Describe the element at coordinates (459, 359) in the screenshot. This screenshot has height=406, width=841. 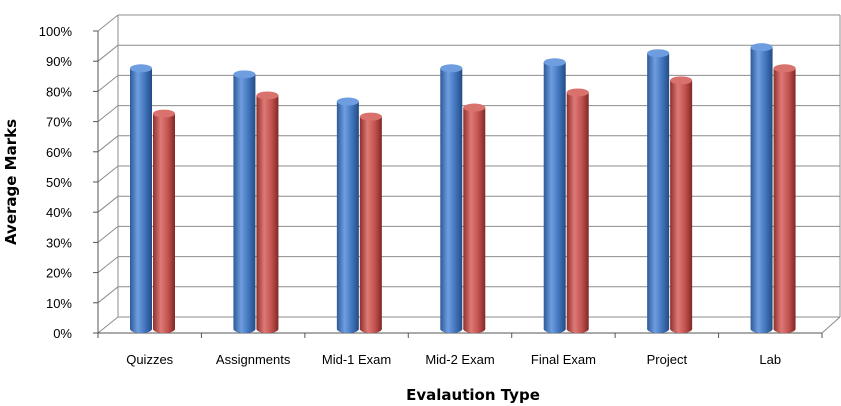
I see `x-tick-label: Mid-2 Exam` at that location.